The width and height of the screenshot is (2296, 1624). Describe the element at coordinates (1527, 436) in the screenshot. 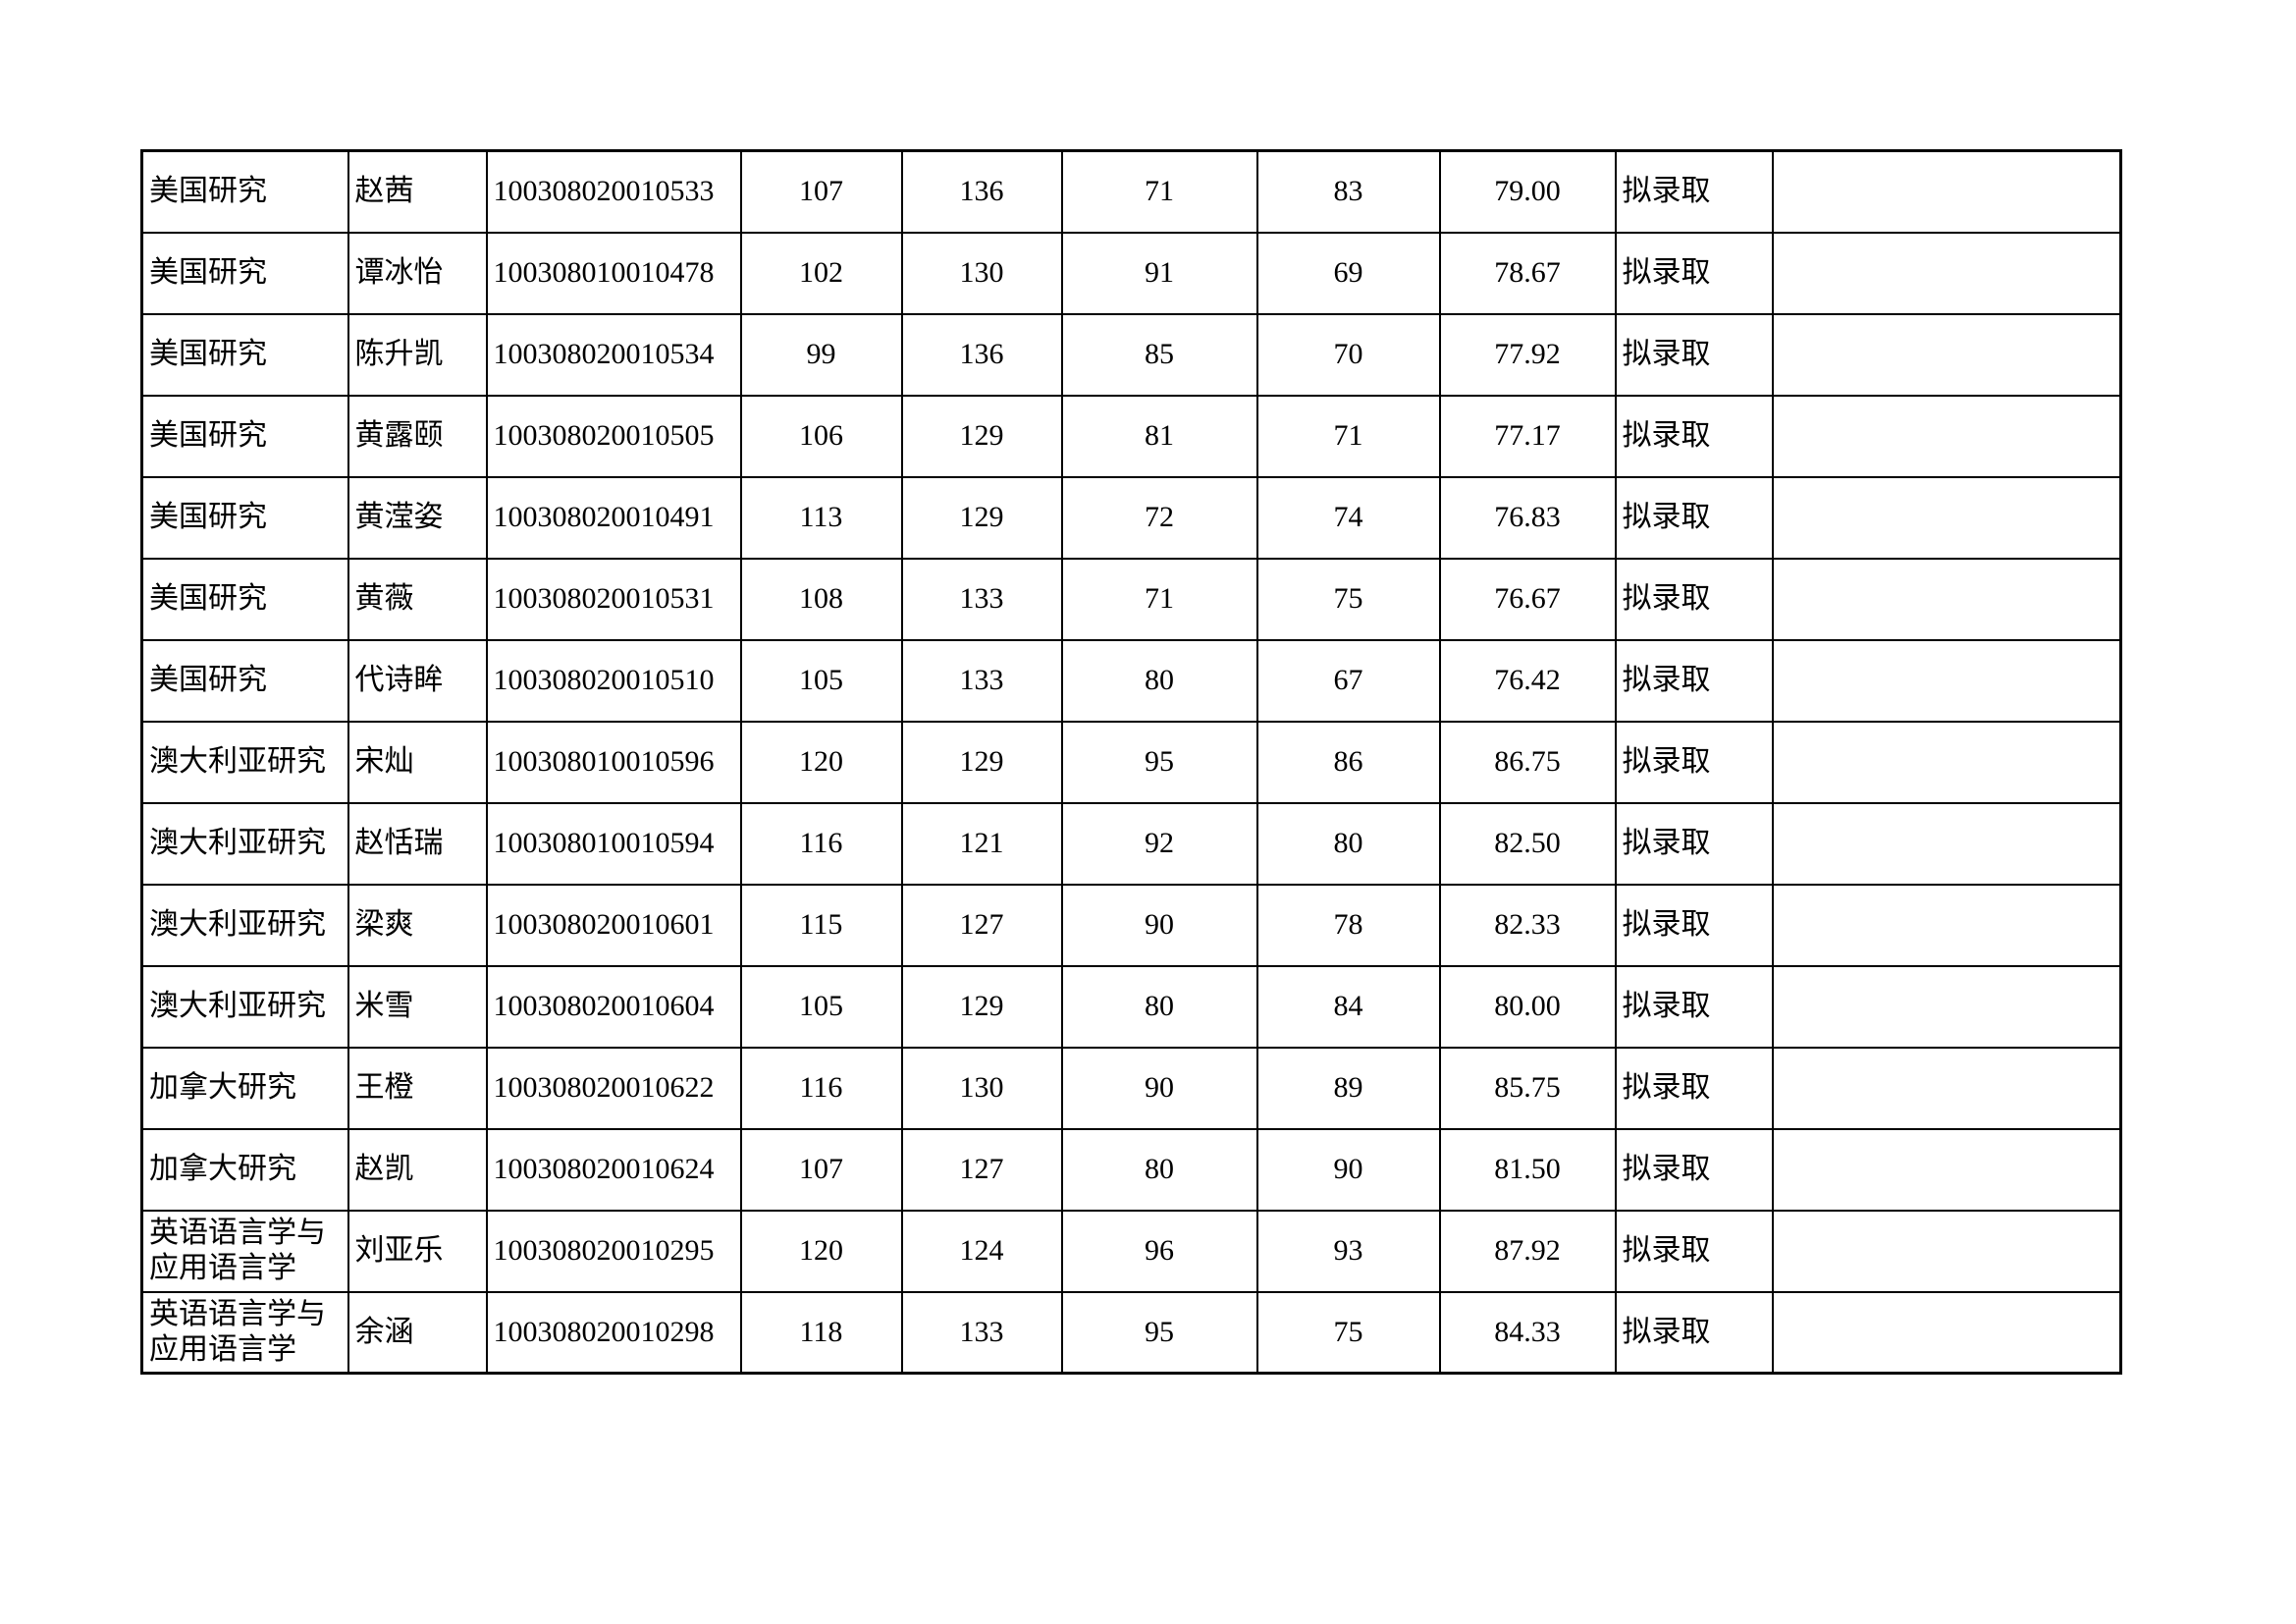

I see `total-cell: 77.17` at that location.